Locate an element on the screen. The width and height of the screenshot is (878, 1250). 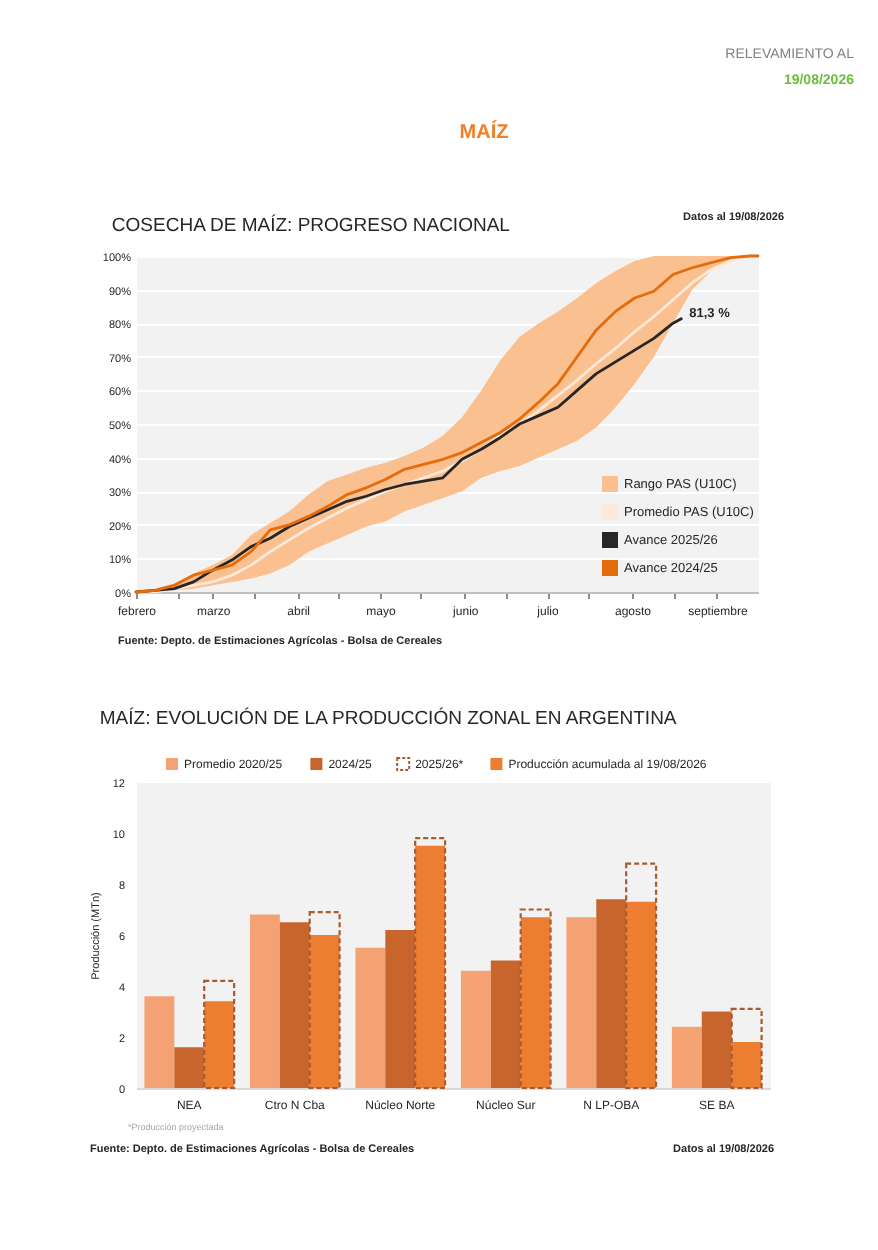
chart-title: MAÍZ: EVOLUCIÓN DE LA PRODUCCIÓN ZONAL EN ARGENTINA is located at coordinates (388, 718).